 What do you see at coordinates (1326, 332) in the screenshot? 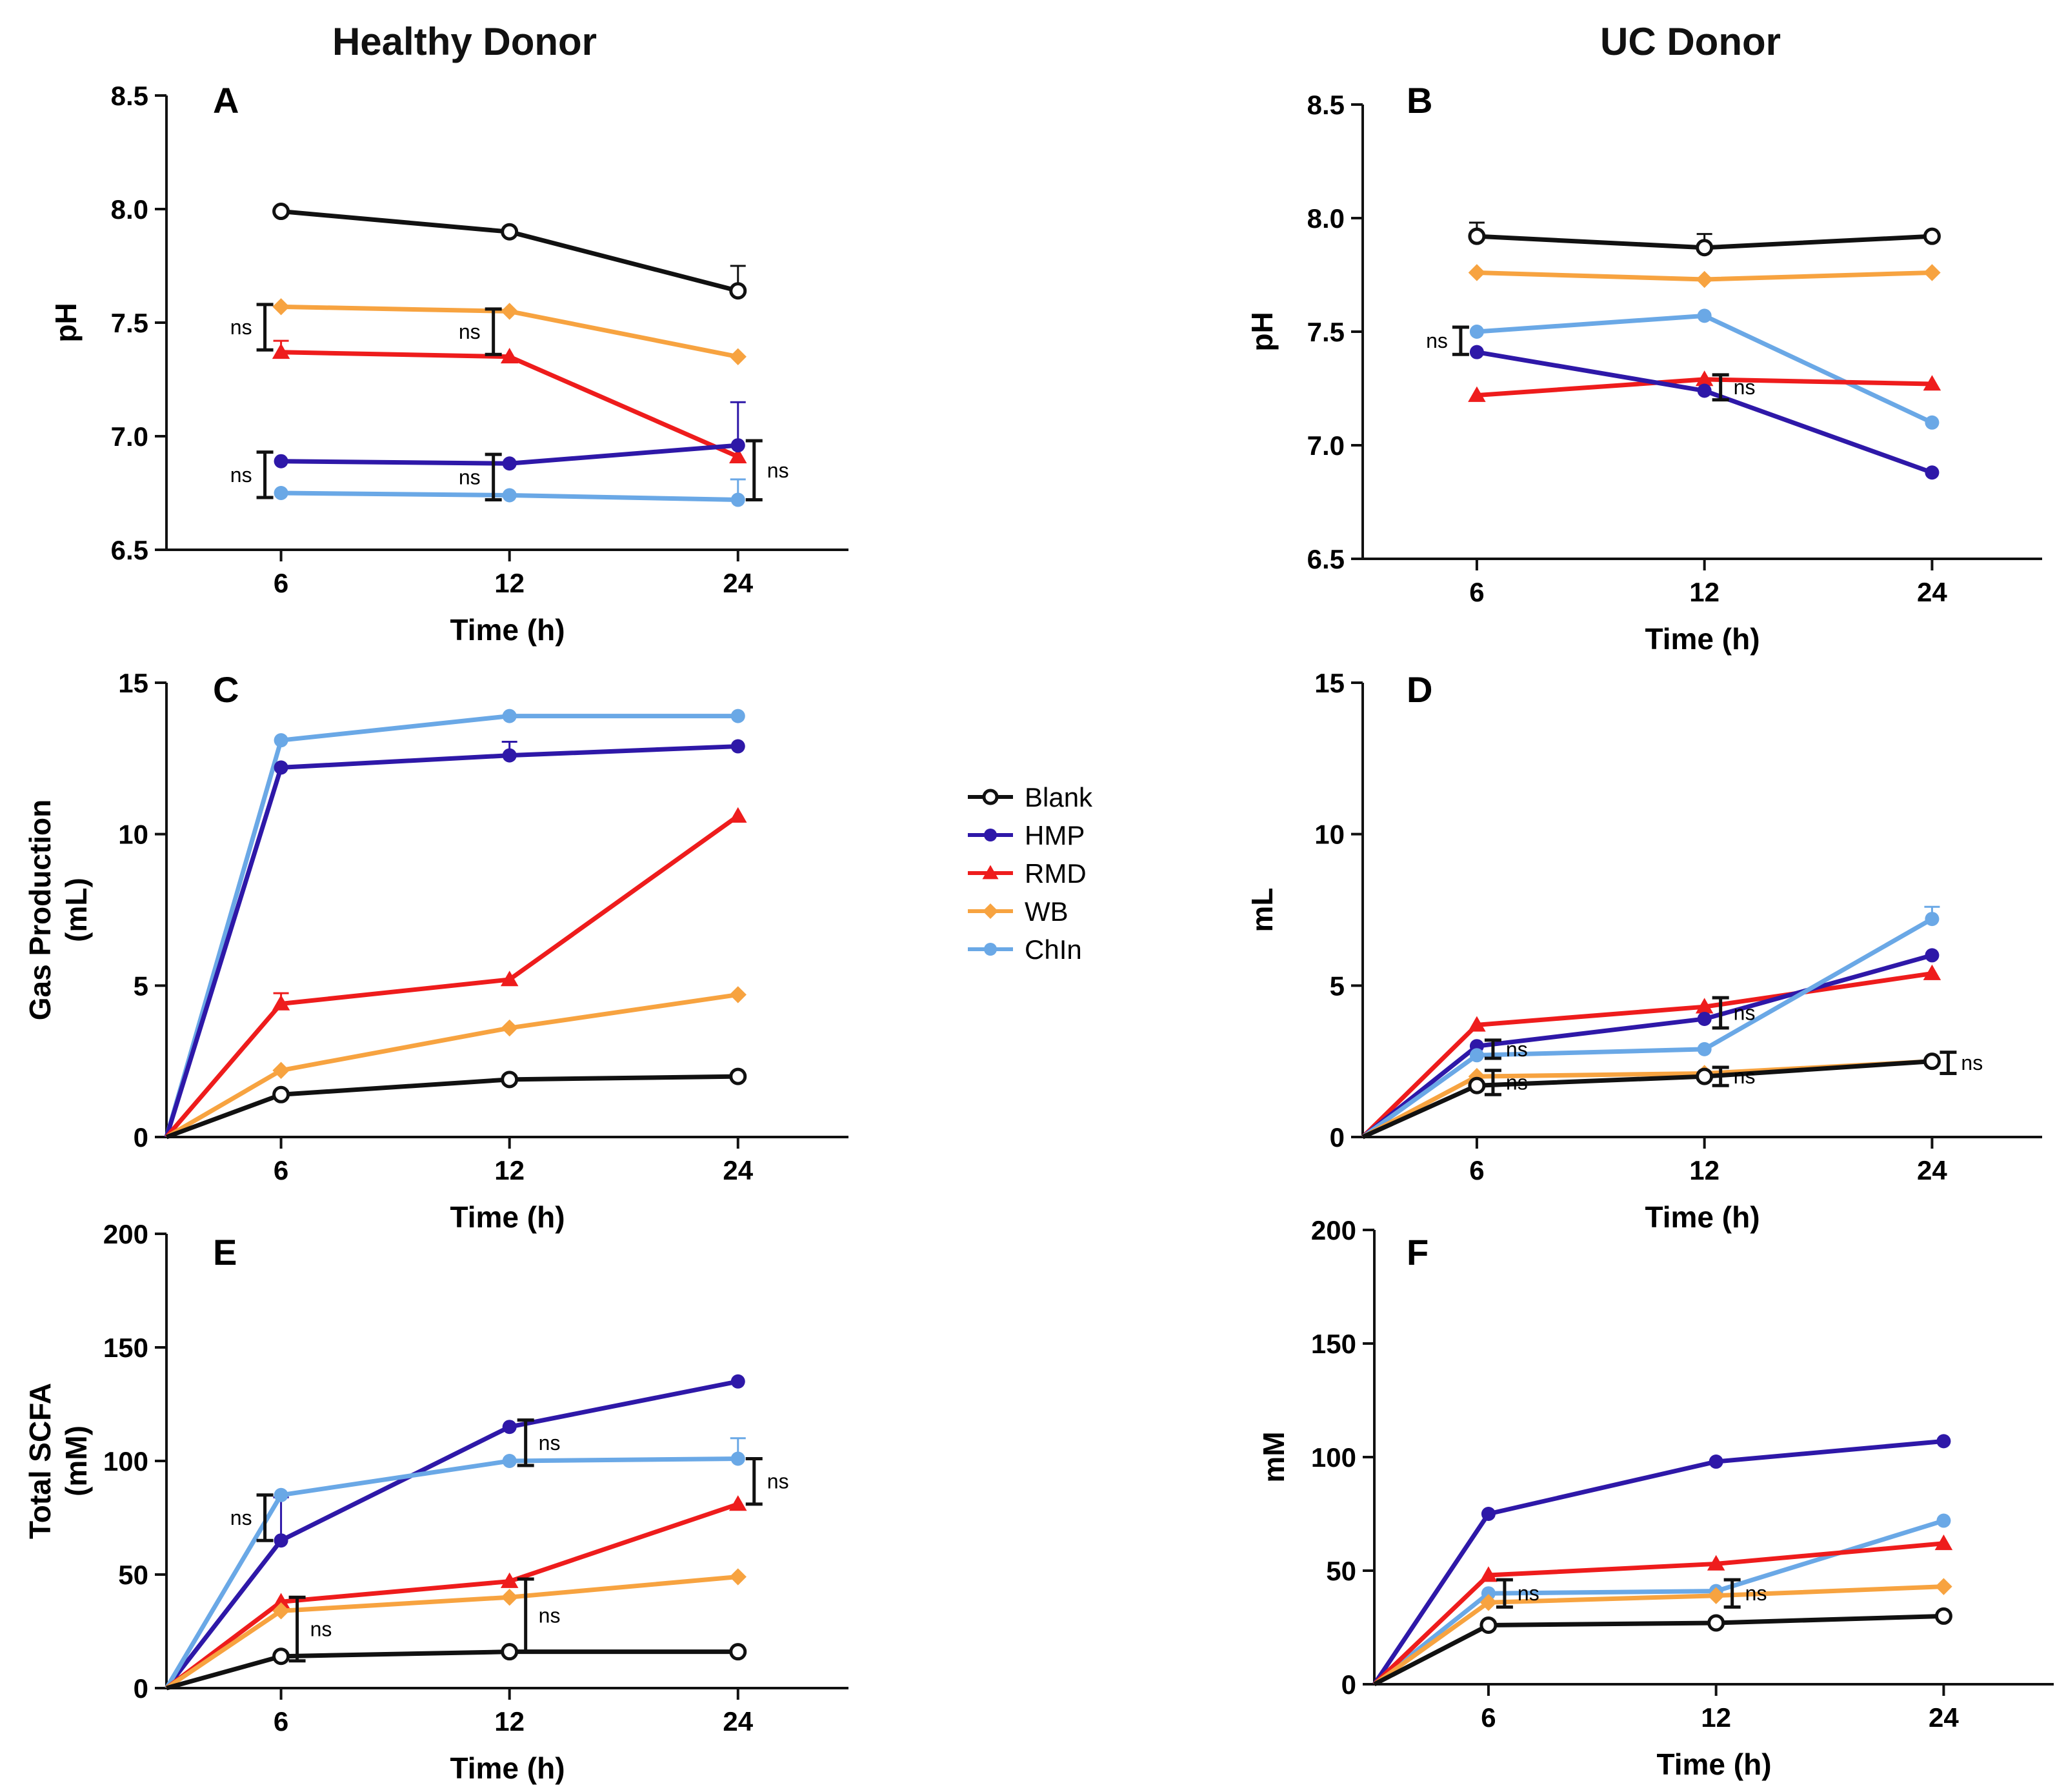
I see `y-tick-label: 7.5` at bounding box center [1326, 332].